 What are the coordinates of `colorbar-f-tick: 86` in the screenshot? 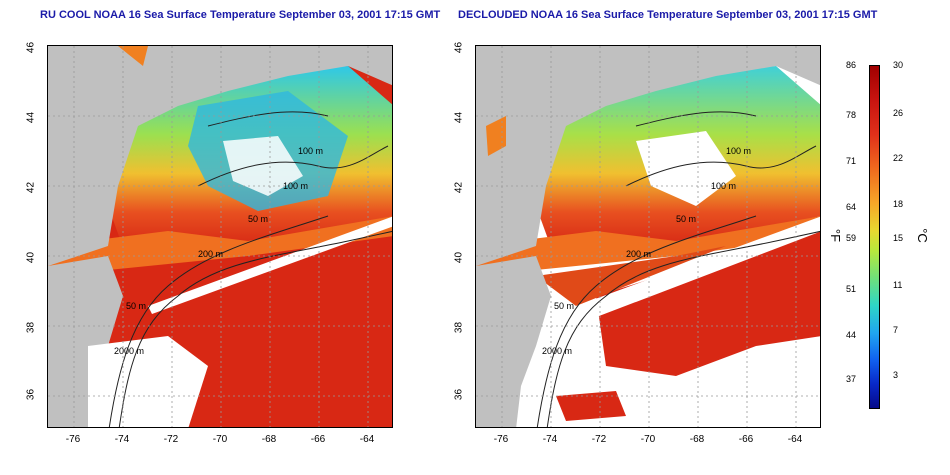 It's located at (851, 65).